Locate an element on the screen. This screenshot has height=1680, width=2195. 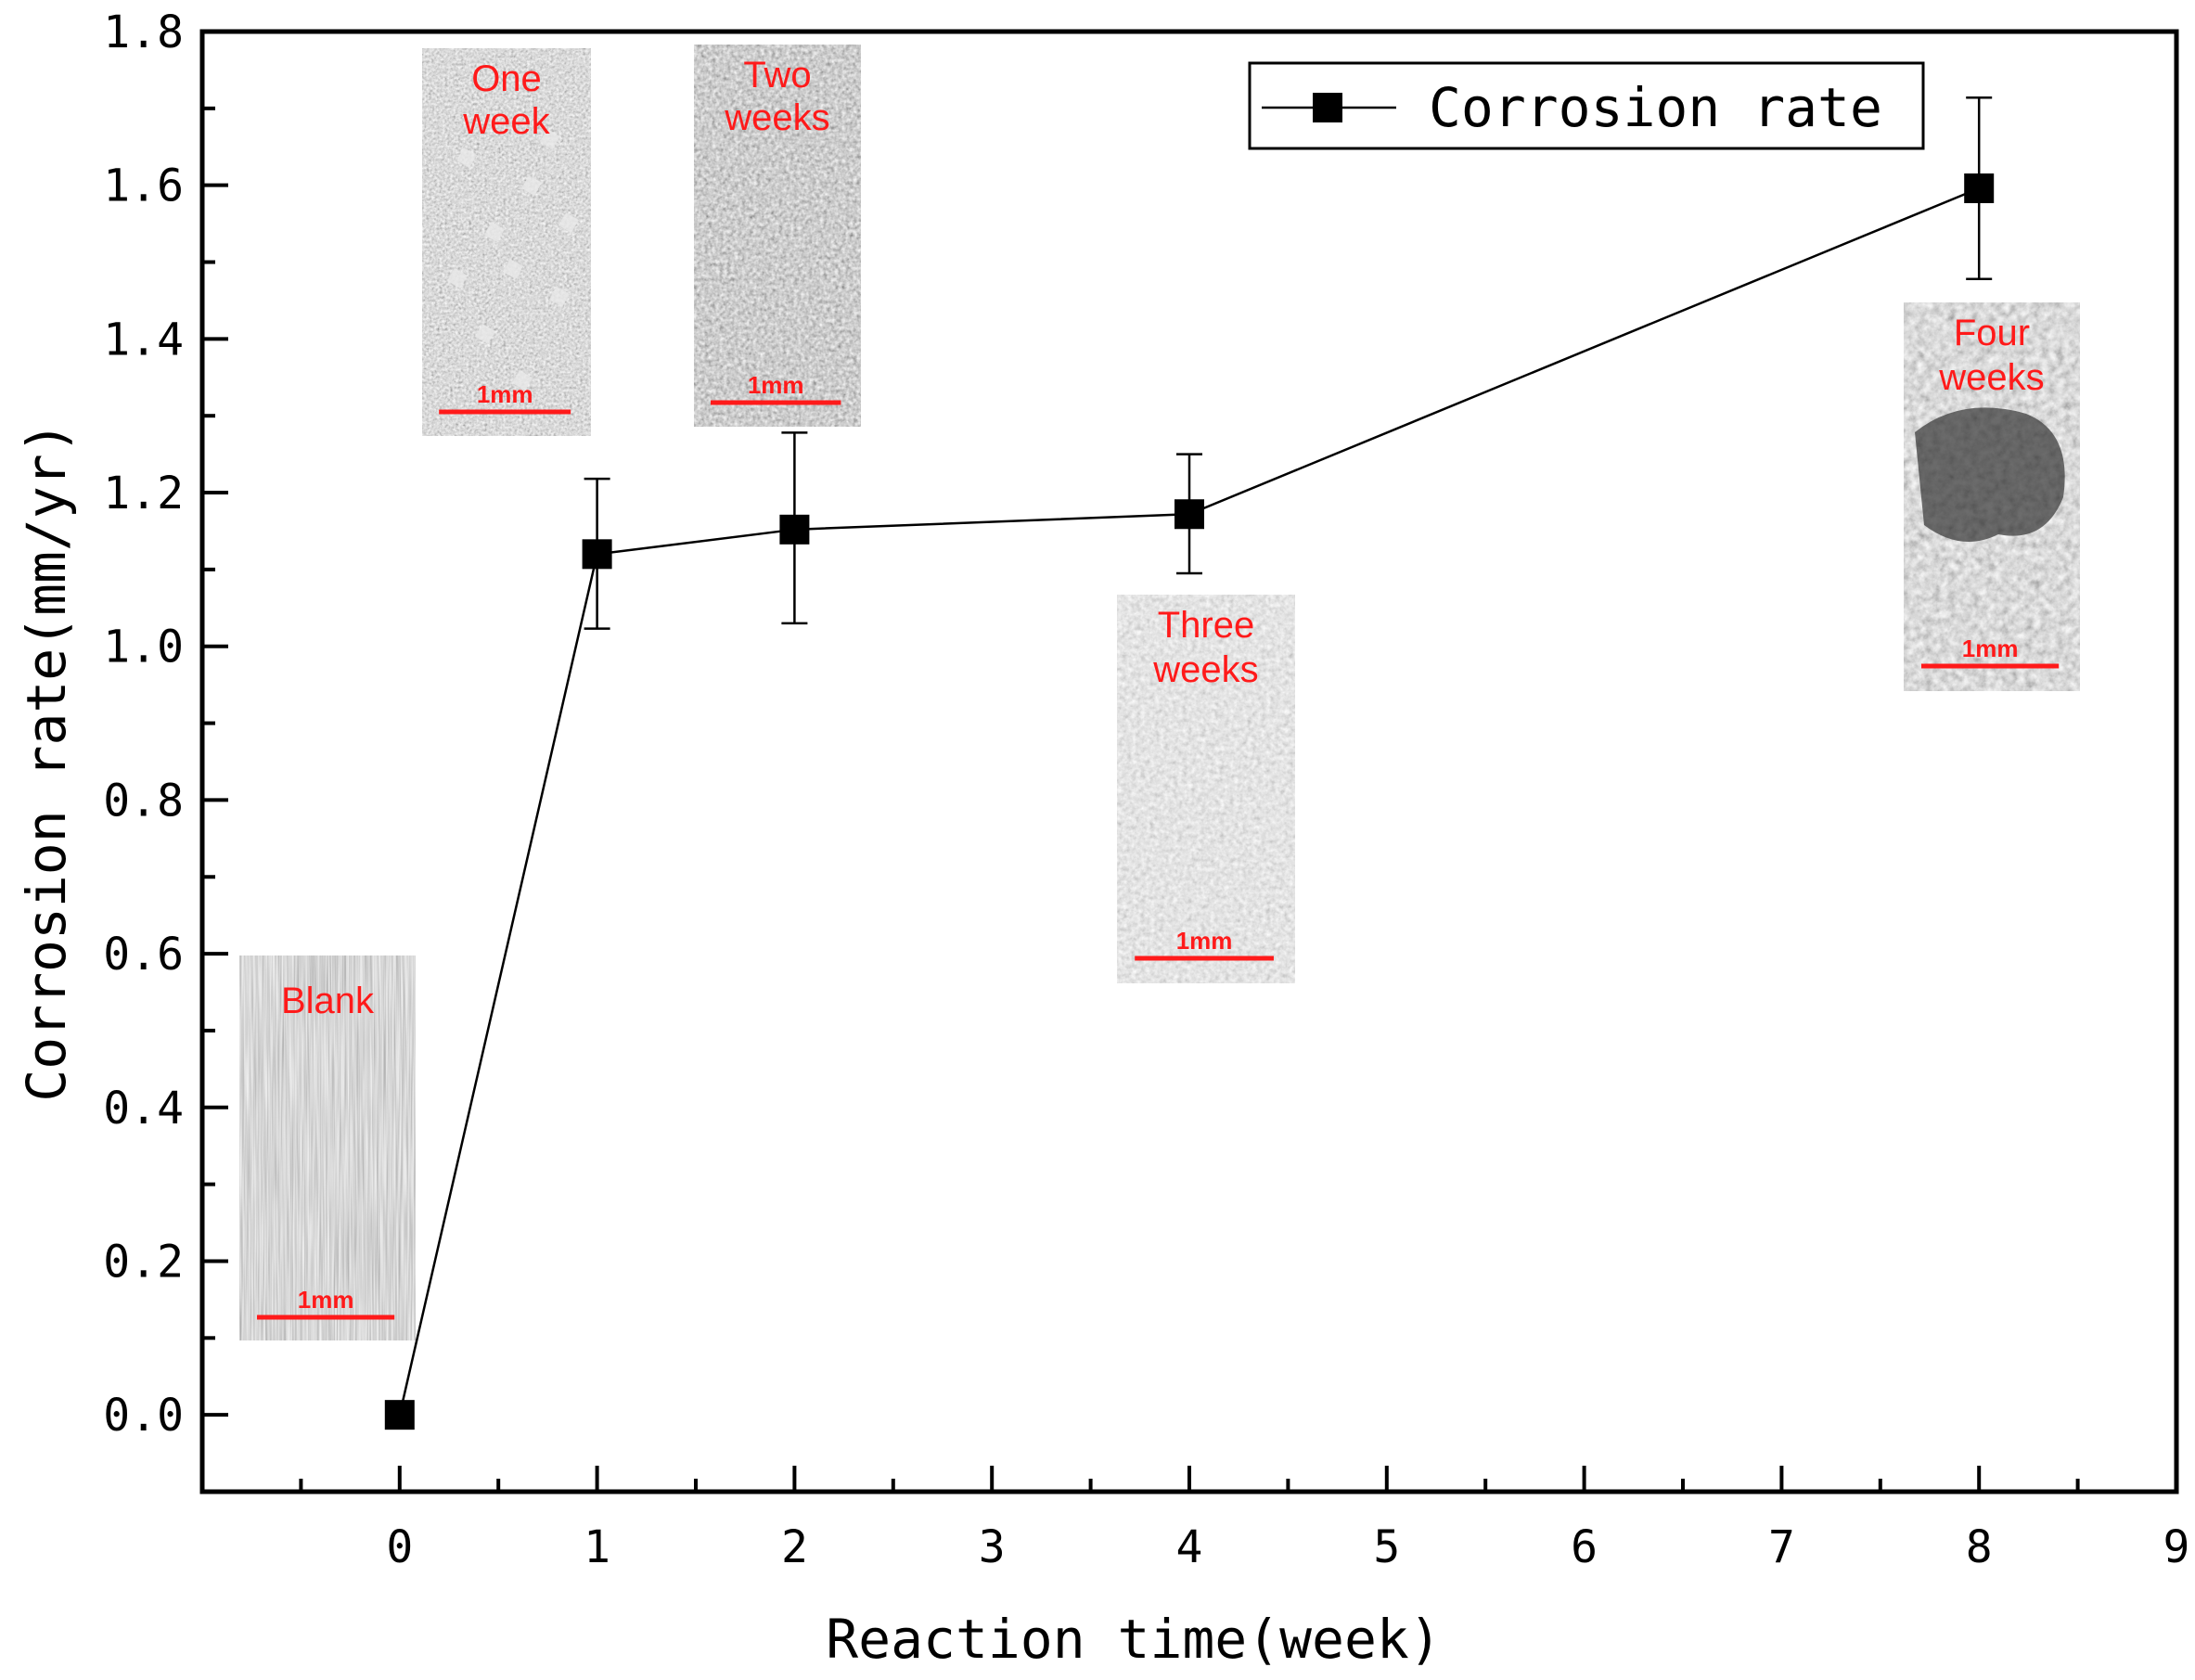
legend-box is located at coordinates (1586, 105).